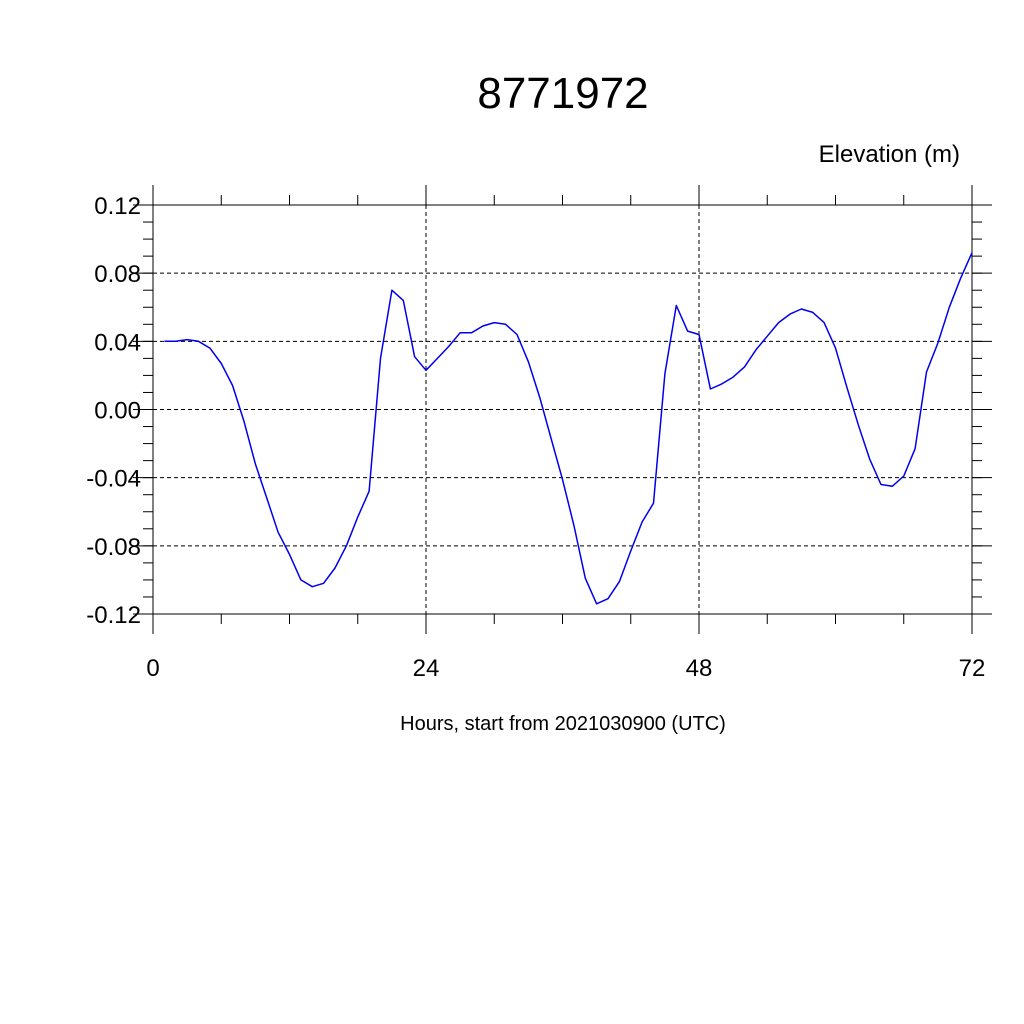  What do you see at coordinates (113, 547) in the screenshot?
I see `y-tick-label: -0.08` at bounding box center [113, 547].